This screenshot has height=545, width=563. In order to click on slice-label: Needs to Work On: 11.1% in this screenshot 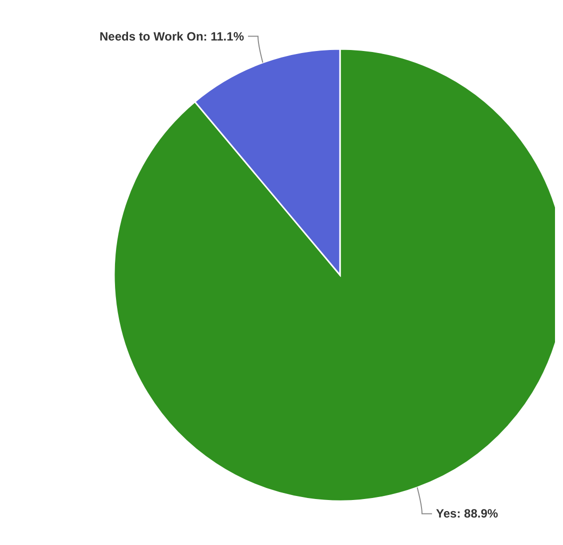, I will do `click(171, 36)`.